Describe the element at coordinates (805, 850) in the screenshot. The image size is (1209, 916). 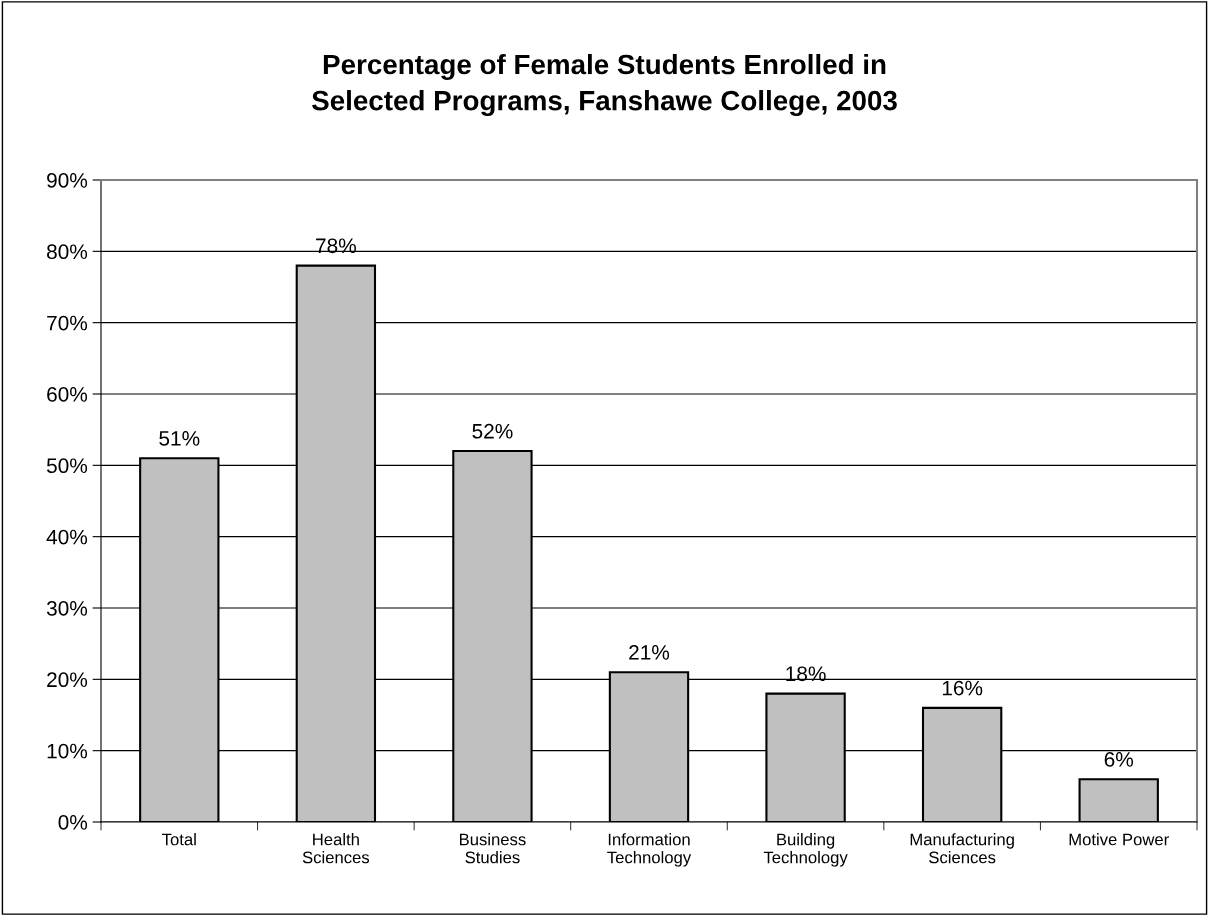
I see `x-tick-label: Building Technology` at that location.